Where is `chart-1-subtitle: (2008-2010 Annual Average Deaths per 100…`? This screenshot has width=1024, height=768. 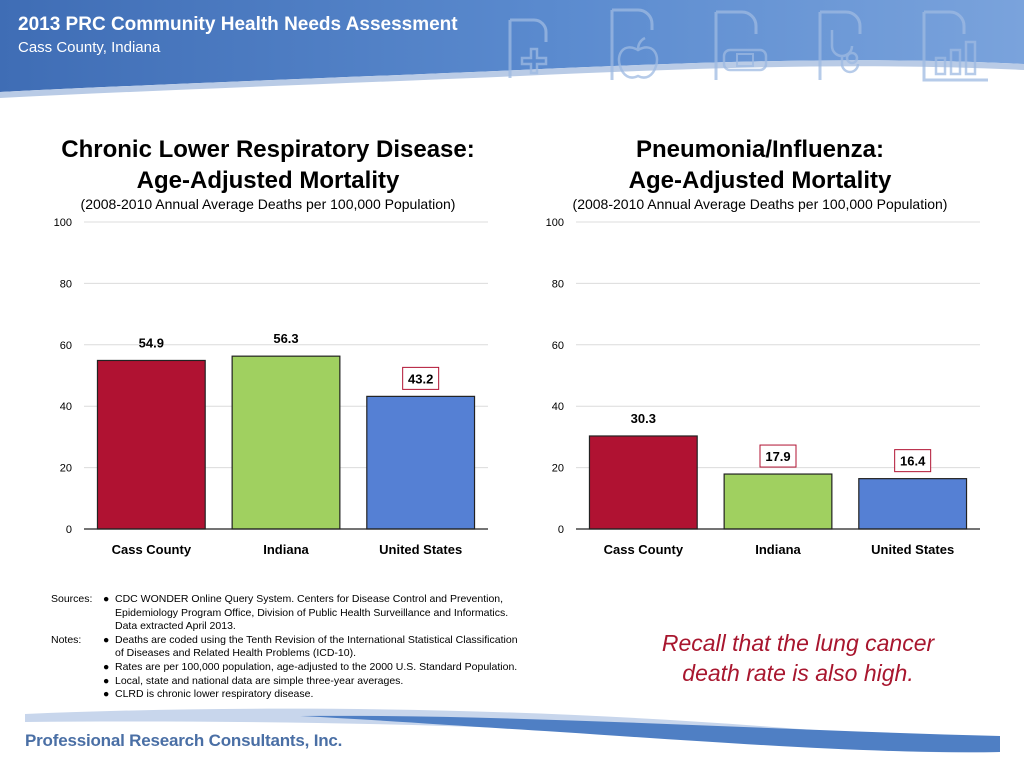 chart-1-subtitle: (2008-2010 Annual Average Deaths per 100… is located at coordinates (268, 204).